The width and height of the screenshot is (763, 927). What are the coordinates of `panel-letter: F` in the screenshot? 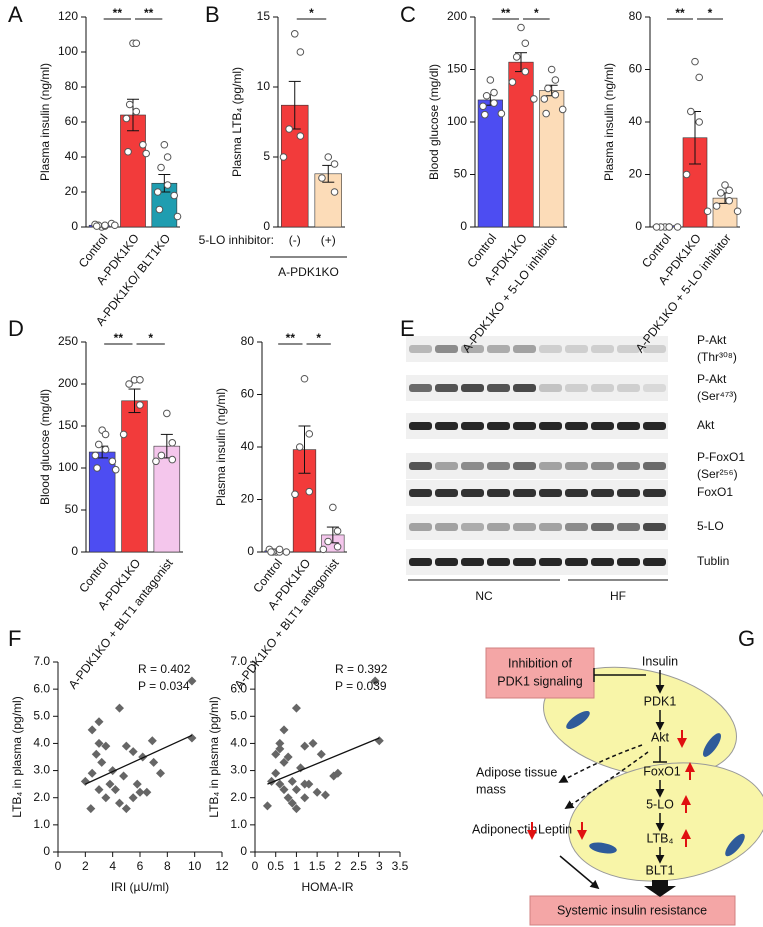 It's located at (14, 638).